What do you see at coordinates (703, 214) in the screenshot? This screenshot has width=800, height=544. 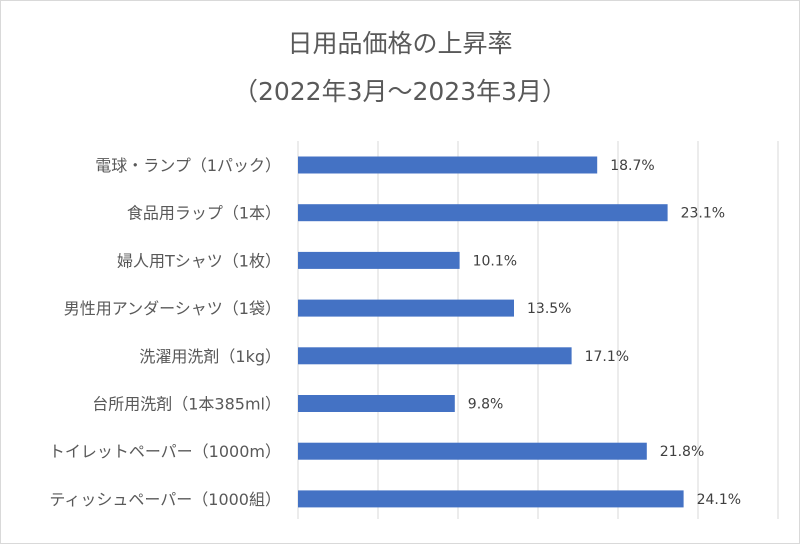 I see `data-label: 23.1%` at bounding box center [703, 214].